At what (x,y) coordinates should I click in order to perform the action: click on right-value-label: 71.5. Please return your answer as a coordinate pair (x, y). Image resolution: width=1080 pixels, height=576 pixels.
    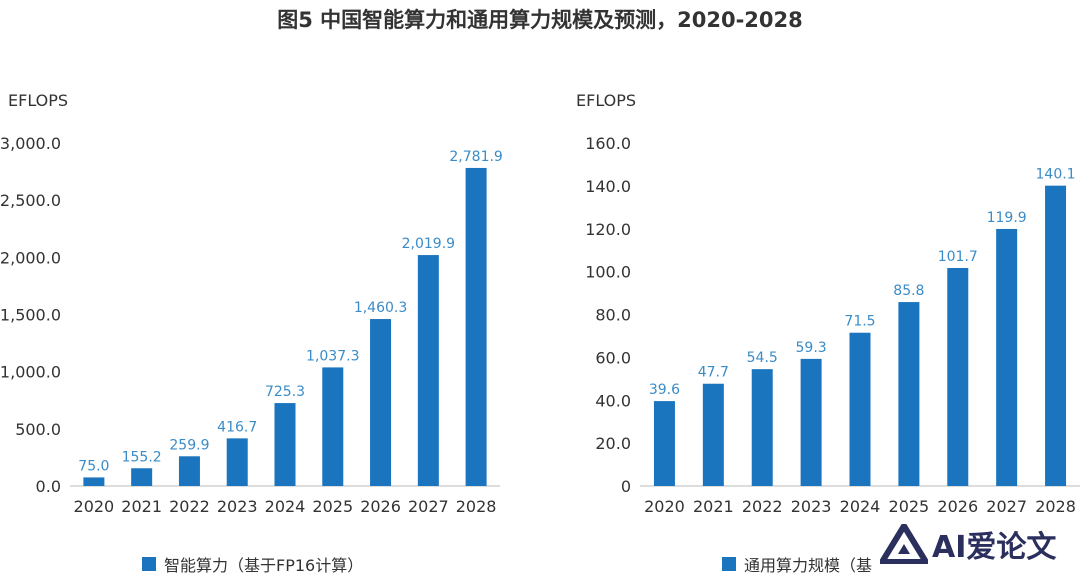
    Looking at the image, I should click on (859, 322).